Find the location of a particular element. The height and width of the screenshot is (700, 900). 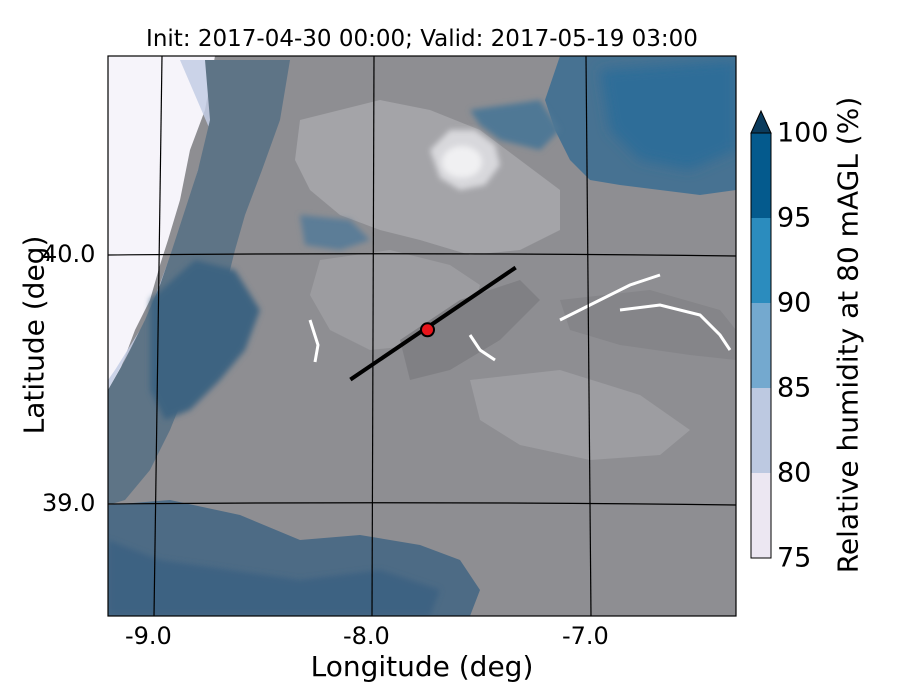

colorbar-label: Relative humidity at 80 mAGL (%) is located at coordinates (848, 335).